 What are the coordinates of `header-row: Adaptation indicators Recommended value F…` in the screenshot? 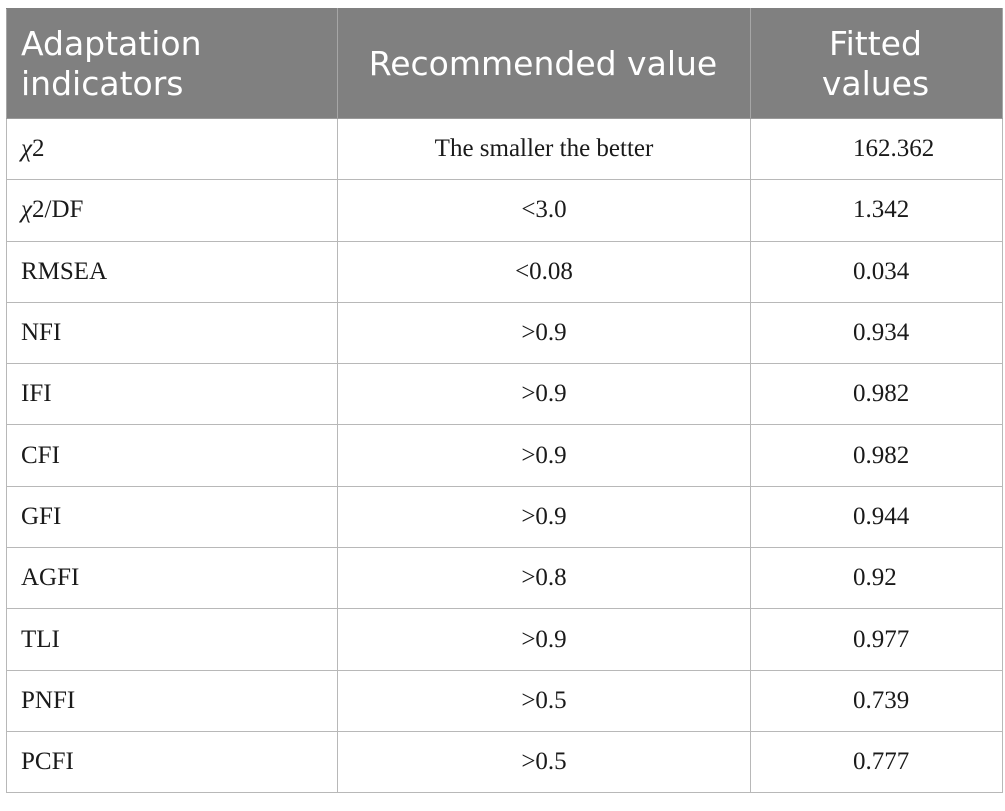 It's located at (504, 63).